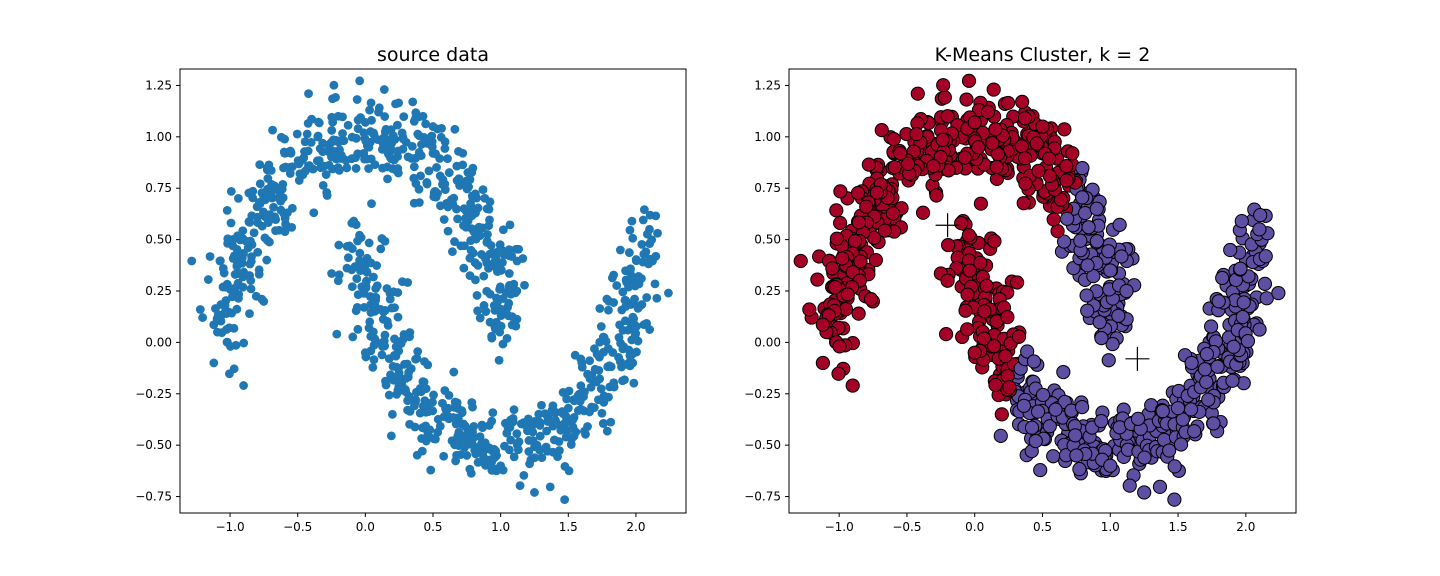 The image size is (1440, 576). I want to click on y-tick-label: 0.00, so click(158, 342).